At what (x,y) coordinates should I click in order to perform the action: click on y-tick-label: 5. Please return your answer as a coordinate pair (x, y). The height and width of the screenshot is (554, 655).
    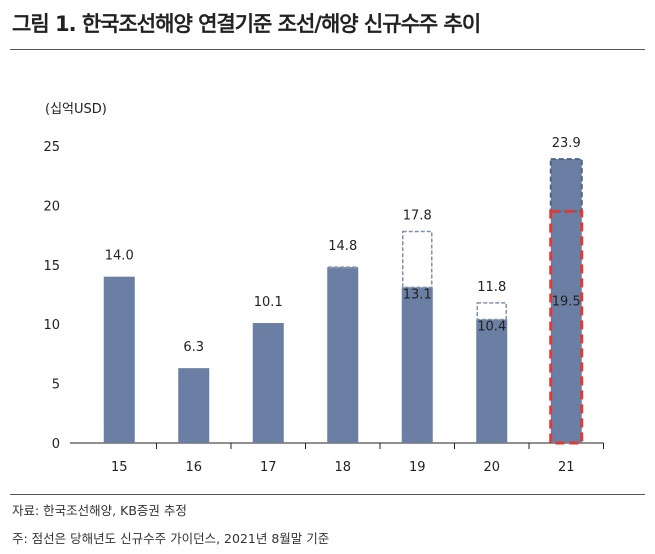
    Looking at the image, I should click on (56, 385).